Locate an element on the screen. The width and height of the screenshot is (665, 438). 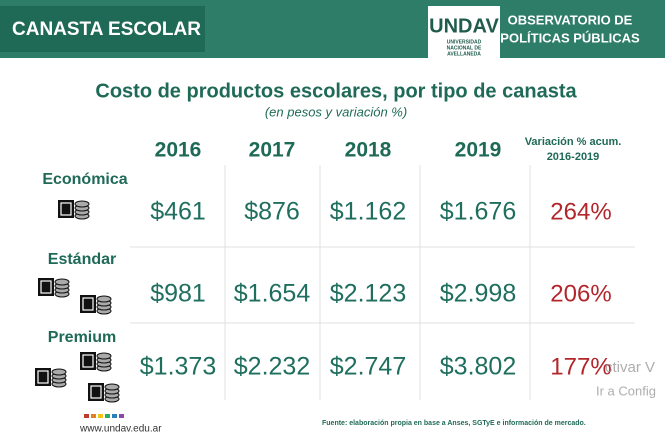
variation-header: Variación % acum. is located at coordinates (573, 142).